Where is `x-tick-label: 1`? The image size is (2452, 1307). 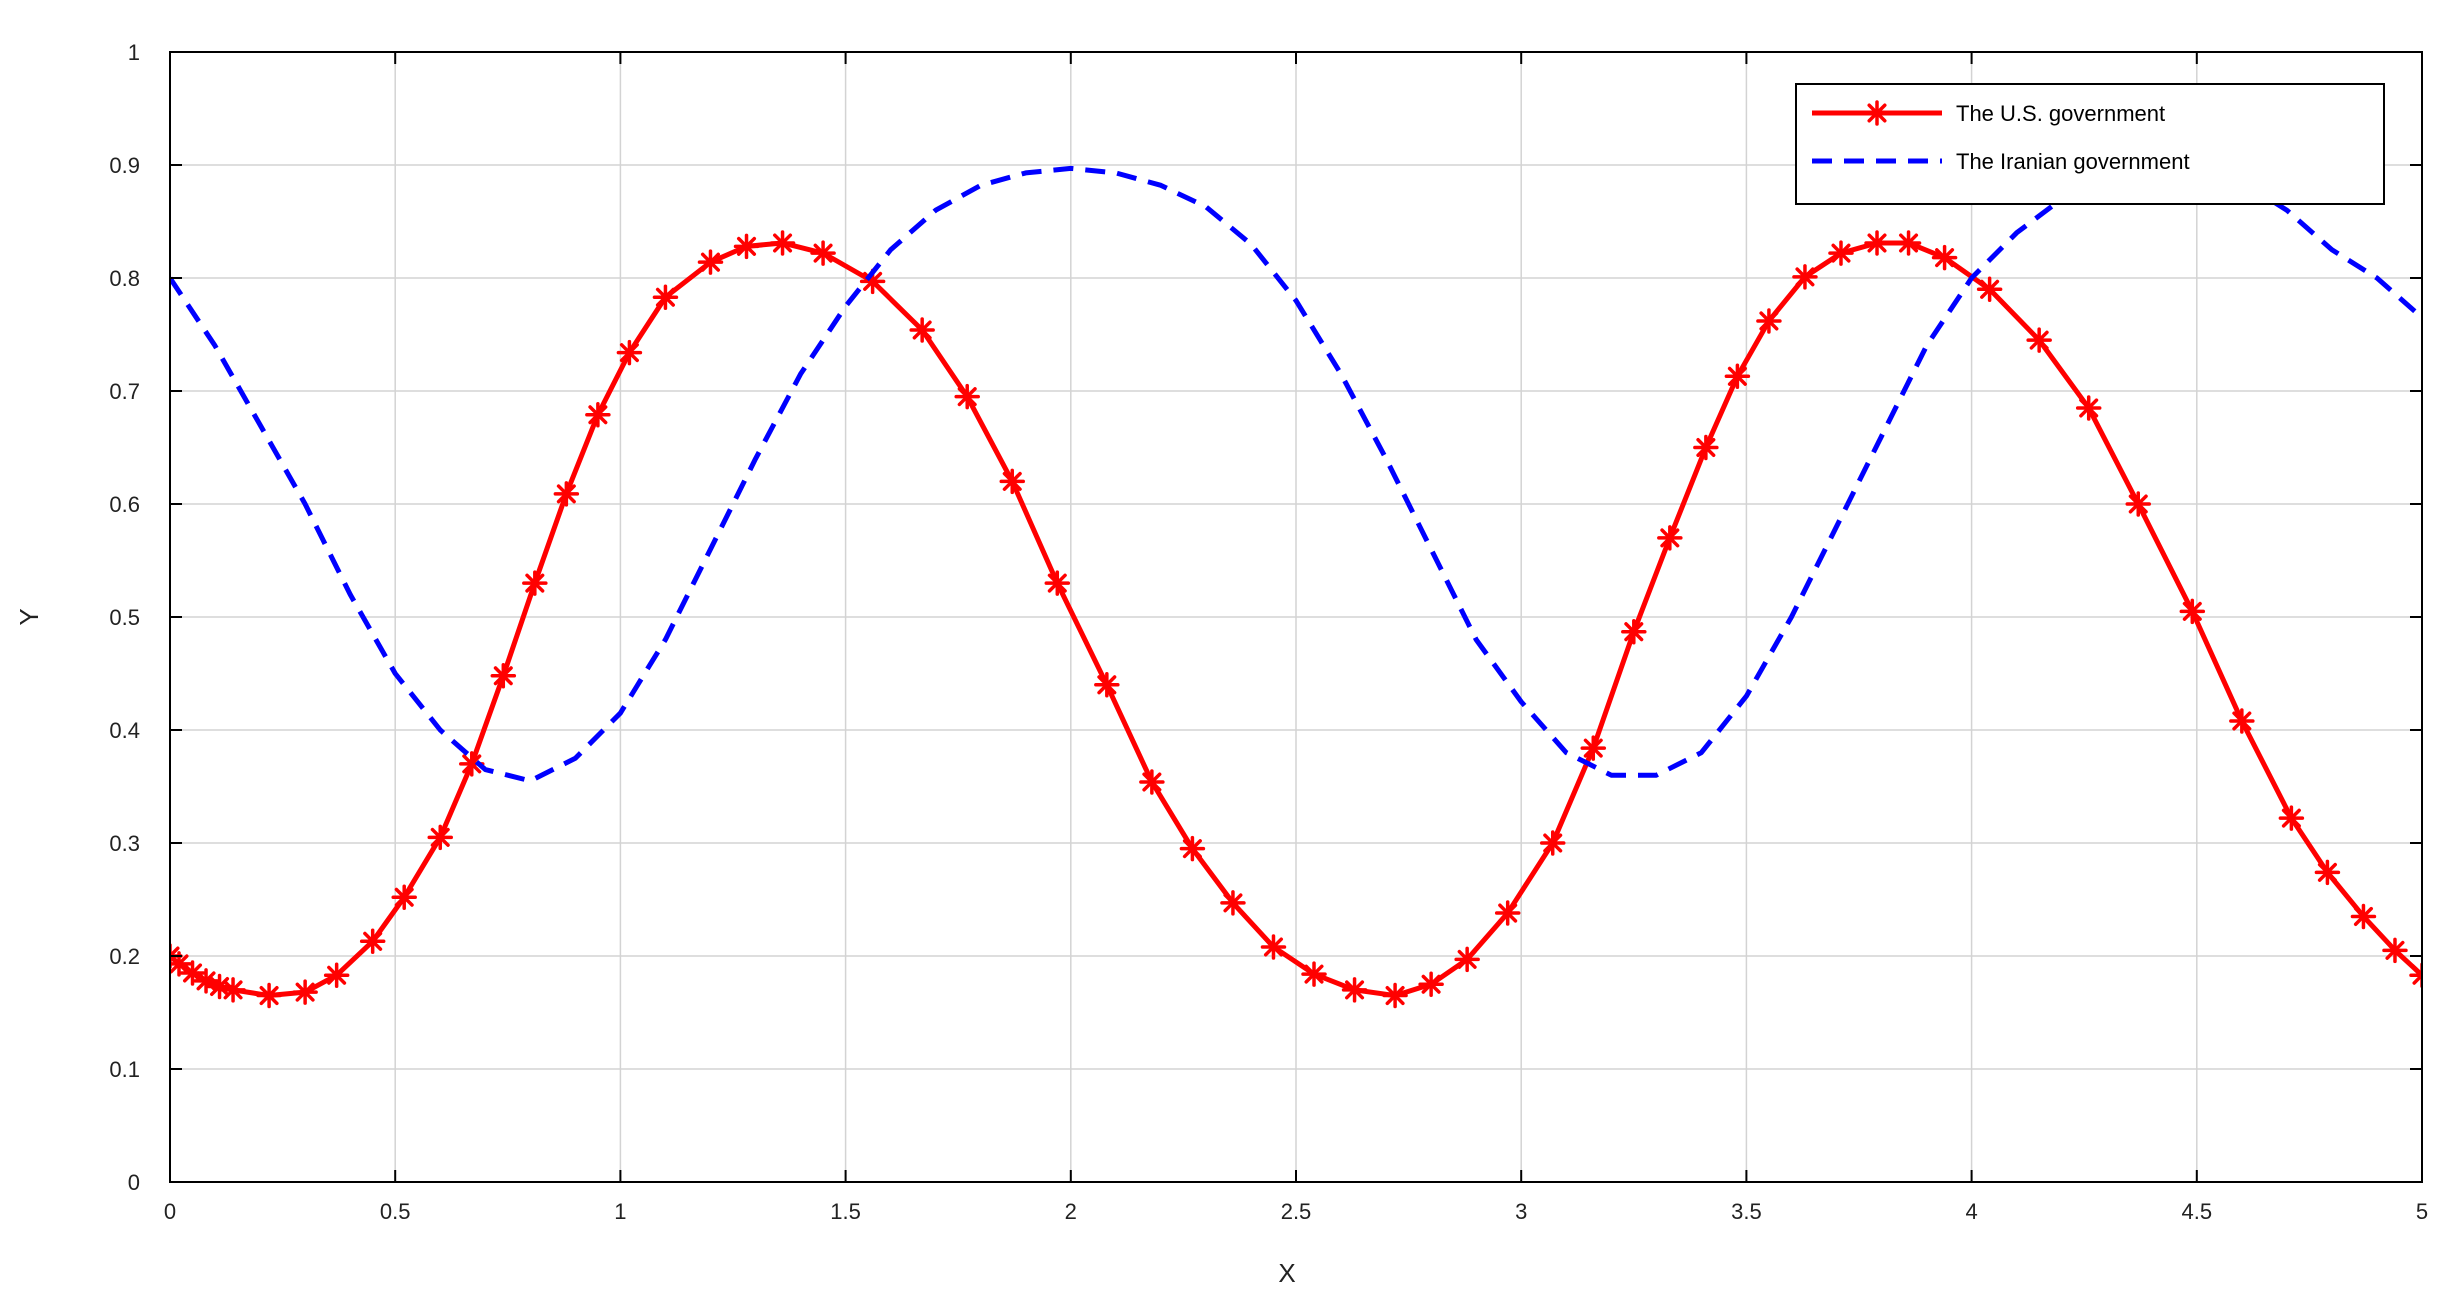 x-tick-label: 1 is located at coordinates (620, 1211).